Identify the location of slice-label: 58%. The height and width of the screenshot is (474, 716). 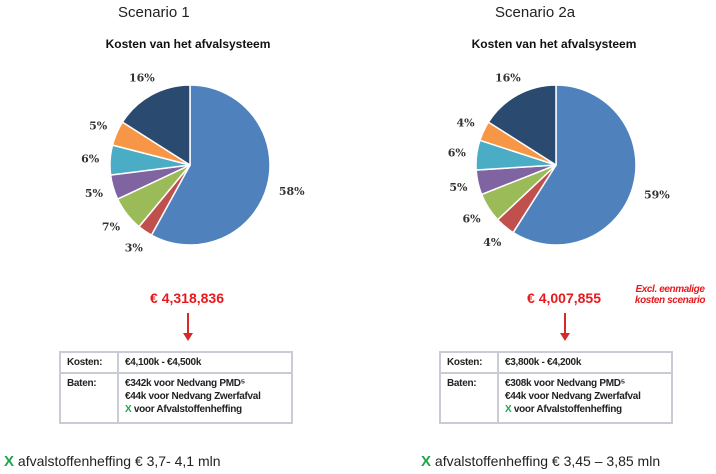
(292, 191).